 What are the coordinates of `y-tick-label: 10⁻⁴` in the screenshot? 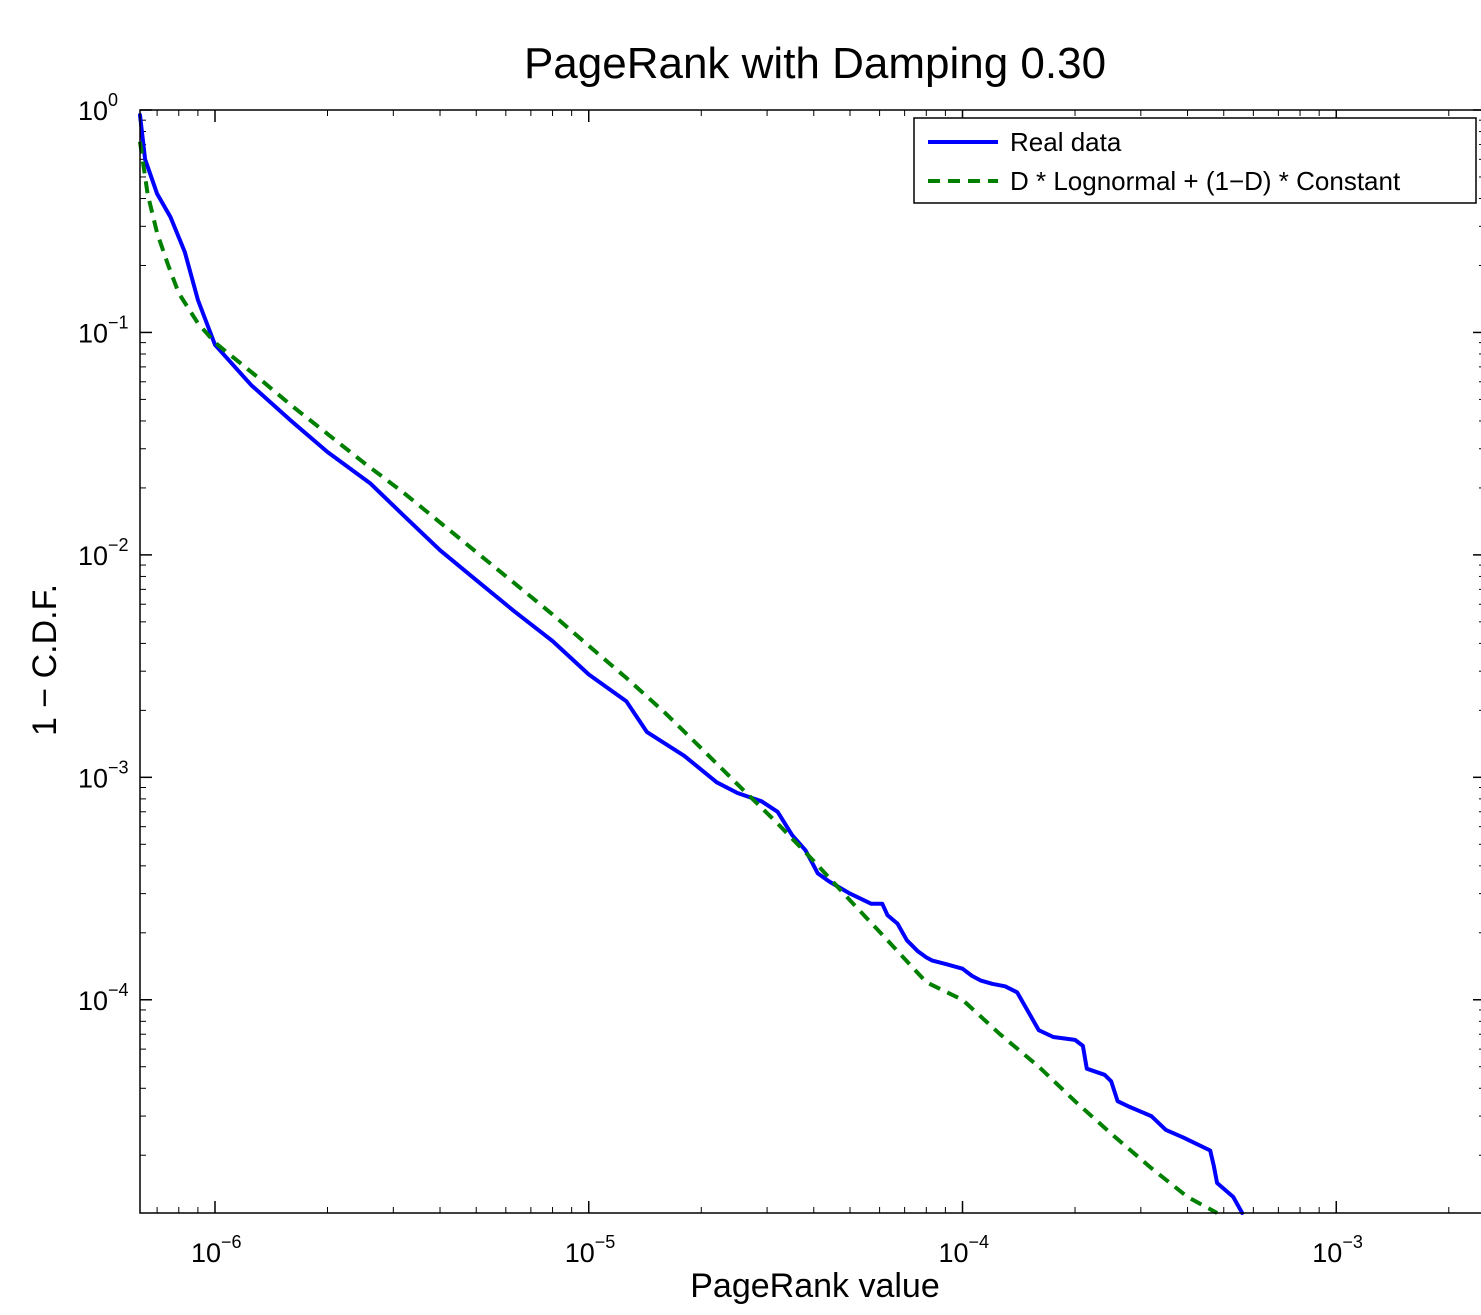 It's located at (103, 998).